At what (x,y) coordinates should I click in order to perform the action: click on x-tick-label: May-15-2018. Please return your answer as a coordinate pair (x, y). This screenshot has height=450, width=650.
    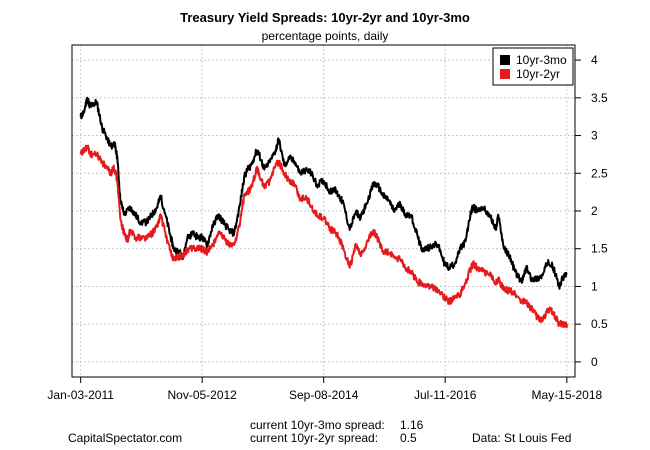
    Looking at the image, I should click on (567, 395).